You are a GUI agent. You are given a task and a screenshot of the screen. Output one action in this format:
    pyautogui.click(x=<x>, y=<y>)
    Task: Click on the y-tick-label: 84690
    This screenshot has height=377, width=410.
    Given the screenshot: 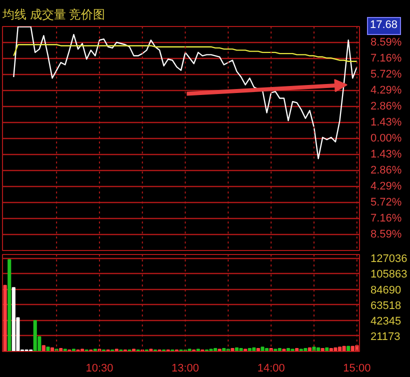 What is the action you would take?
    pyautogui.click(x=386, y=290)
    